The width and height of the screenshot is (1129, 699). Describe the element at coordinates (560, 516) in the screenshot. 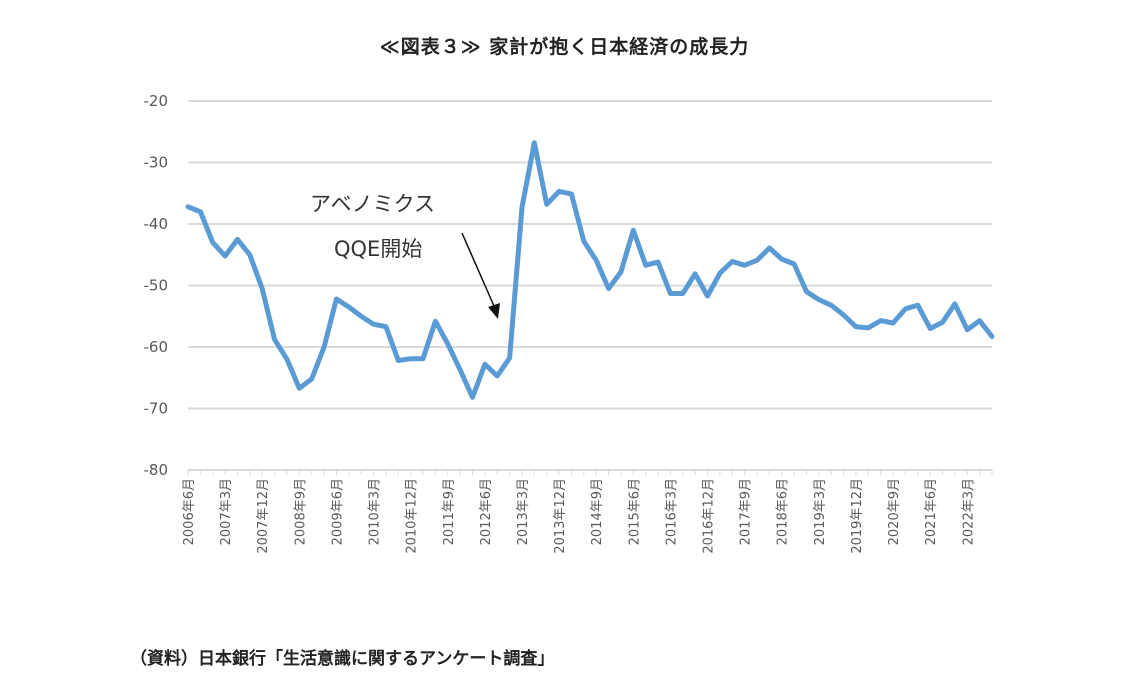

I see `x-tick-label: 2013年12月` at that location.